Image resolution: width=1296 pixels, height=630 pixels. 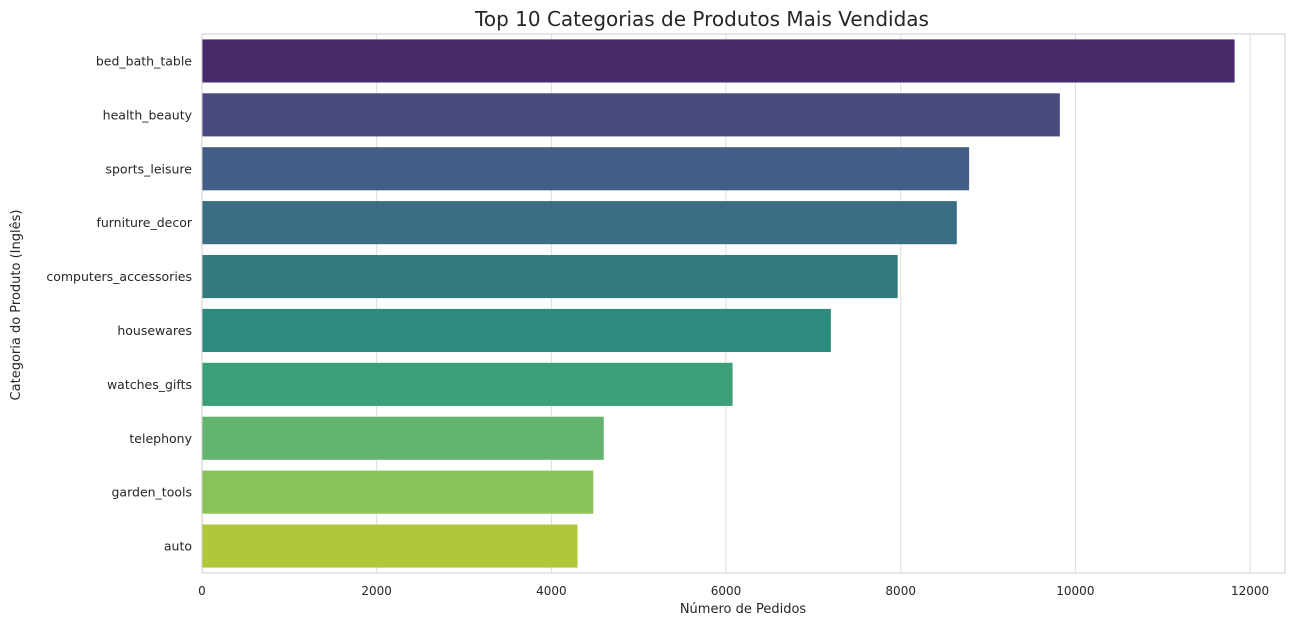 I want to click on y-tick-label: furniture_decor, so click(x=144, y=222).